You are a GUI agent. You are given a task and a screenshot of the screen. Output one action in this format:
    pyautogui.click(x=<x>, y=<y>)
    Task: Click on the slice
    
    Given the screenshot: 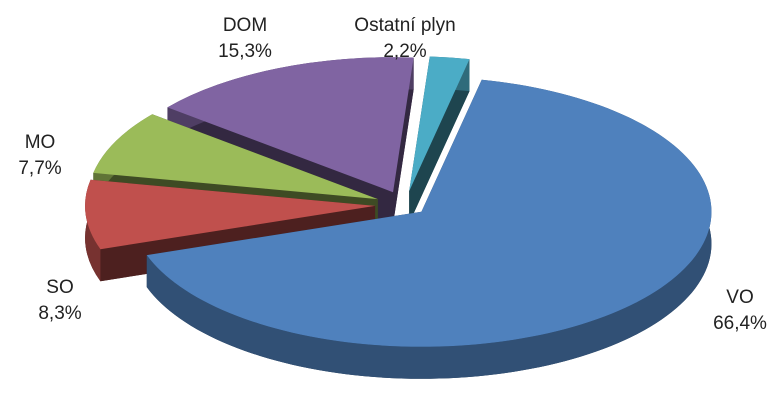 What is the action you would take?
    pyautogui.click(x=439, y=140)
    